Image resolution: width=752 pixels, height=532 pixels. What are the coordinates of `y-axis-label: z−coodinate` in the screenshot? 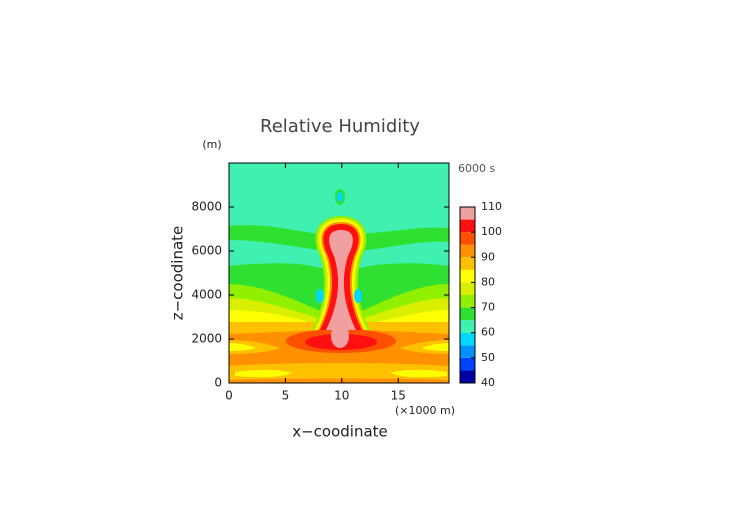 It's located at (178, 273).